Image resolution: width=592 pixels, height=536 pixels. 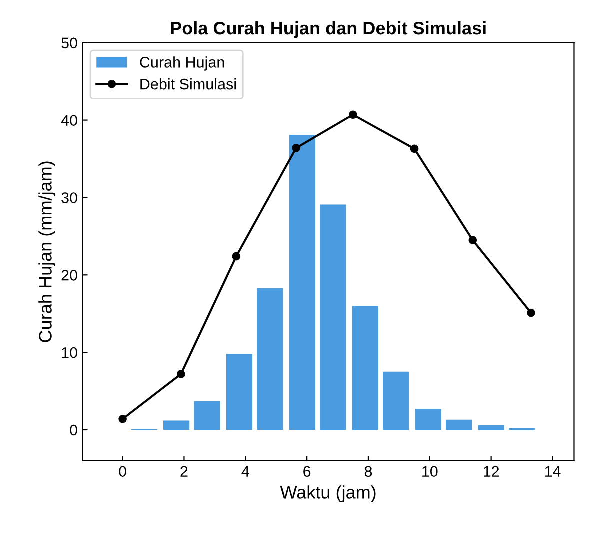 I want to click on legend-label: Curah Hujan, so click(x=182, y=63).